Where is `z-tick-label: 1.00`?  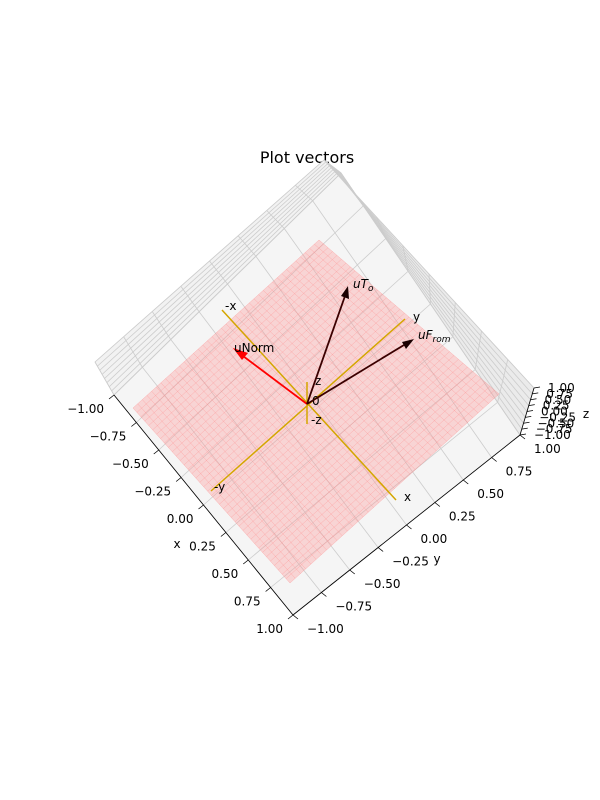
z-tick-label: 1.00 is located at coordinates (561, 388).